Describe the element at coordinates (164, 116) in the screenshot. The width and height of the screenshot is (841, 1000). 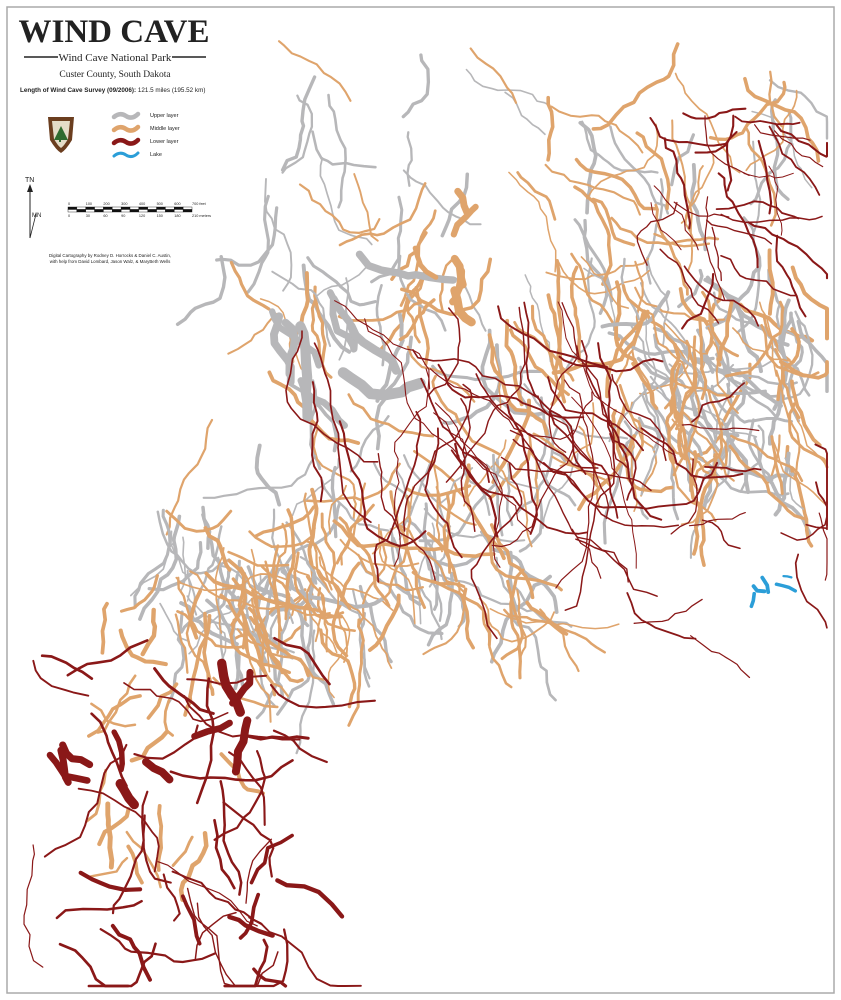
I see `legend-label: Upper layer` at that location.